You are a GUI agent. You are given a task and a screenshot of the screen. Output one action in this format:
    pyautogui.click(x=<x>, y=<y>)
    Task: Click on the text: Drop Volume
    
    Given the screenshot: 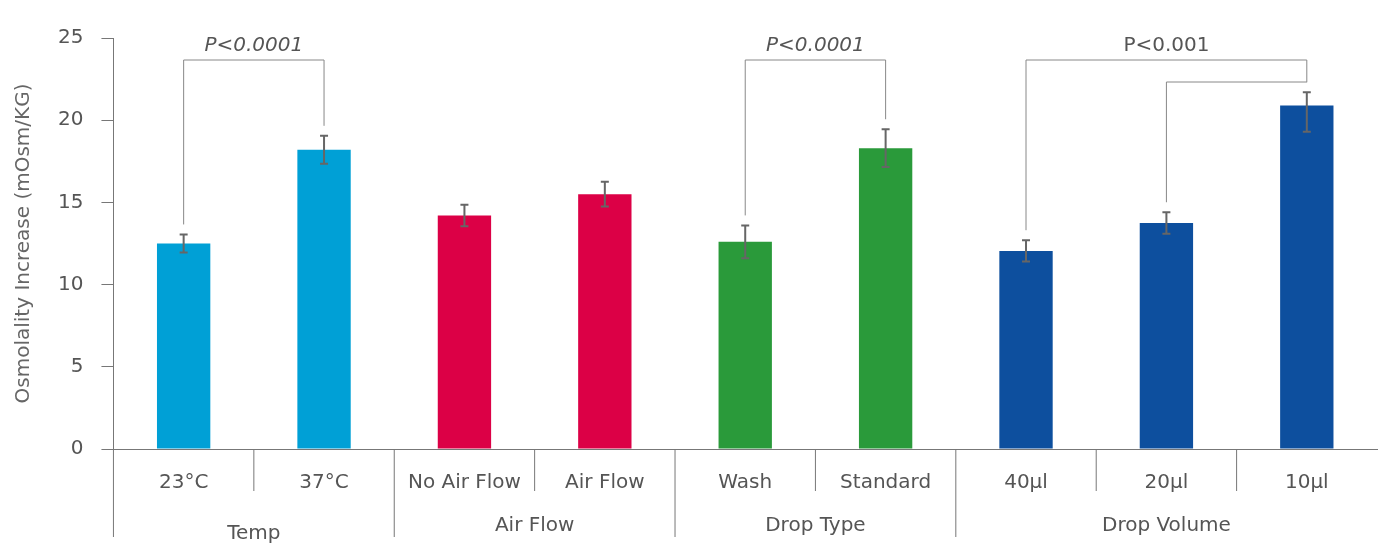 What is the action you would take?
    pyautogui.click(x=1166, y=524)
    